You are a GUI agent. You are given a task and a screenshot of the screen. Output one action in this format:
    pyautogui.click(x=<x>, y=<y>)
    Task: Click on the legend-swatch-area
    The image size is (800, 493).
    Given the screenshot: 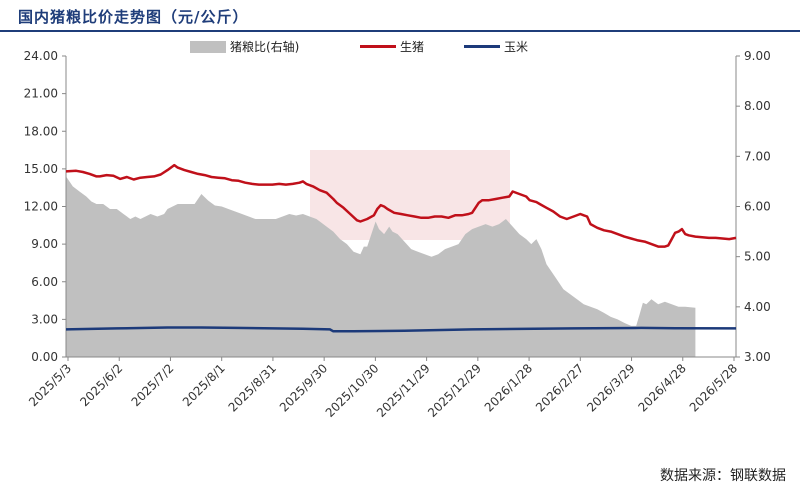 What is the action you would take?
    pyautogui.click(x=208, y=46)
    